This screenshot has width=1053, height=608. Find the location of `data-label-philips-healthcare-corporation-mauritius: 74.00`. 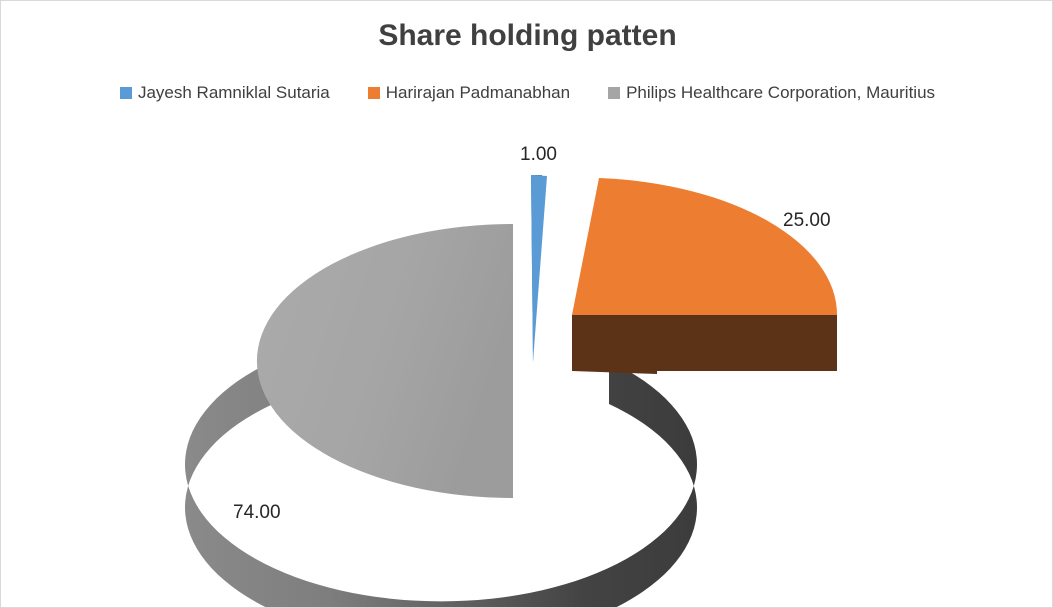

data-label-philips-healthcare-corporation-mauritius: 74.00 is located at coordinates (257, 512).